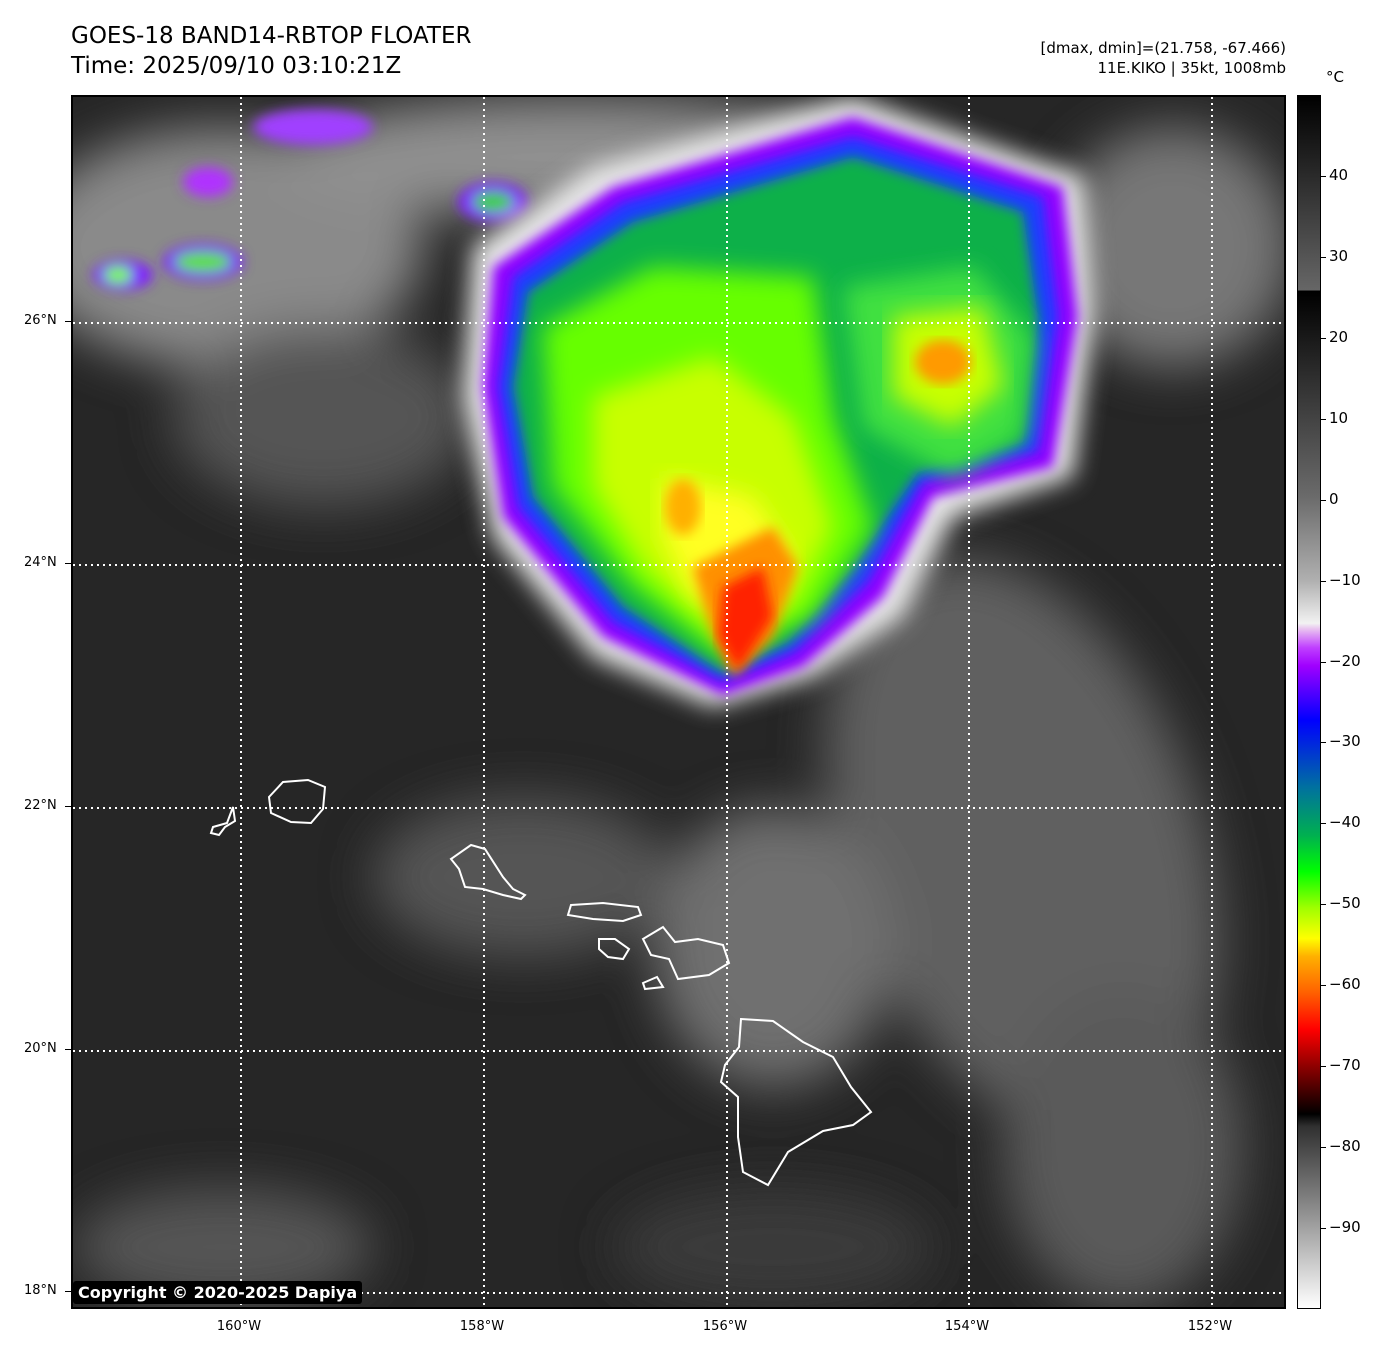 This screenshot has width=1390, height=1359. Describe the element at coordinates (40, 805) in the screenshot. I see `lat-label-22n: 22°N` at that location.